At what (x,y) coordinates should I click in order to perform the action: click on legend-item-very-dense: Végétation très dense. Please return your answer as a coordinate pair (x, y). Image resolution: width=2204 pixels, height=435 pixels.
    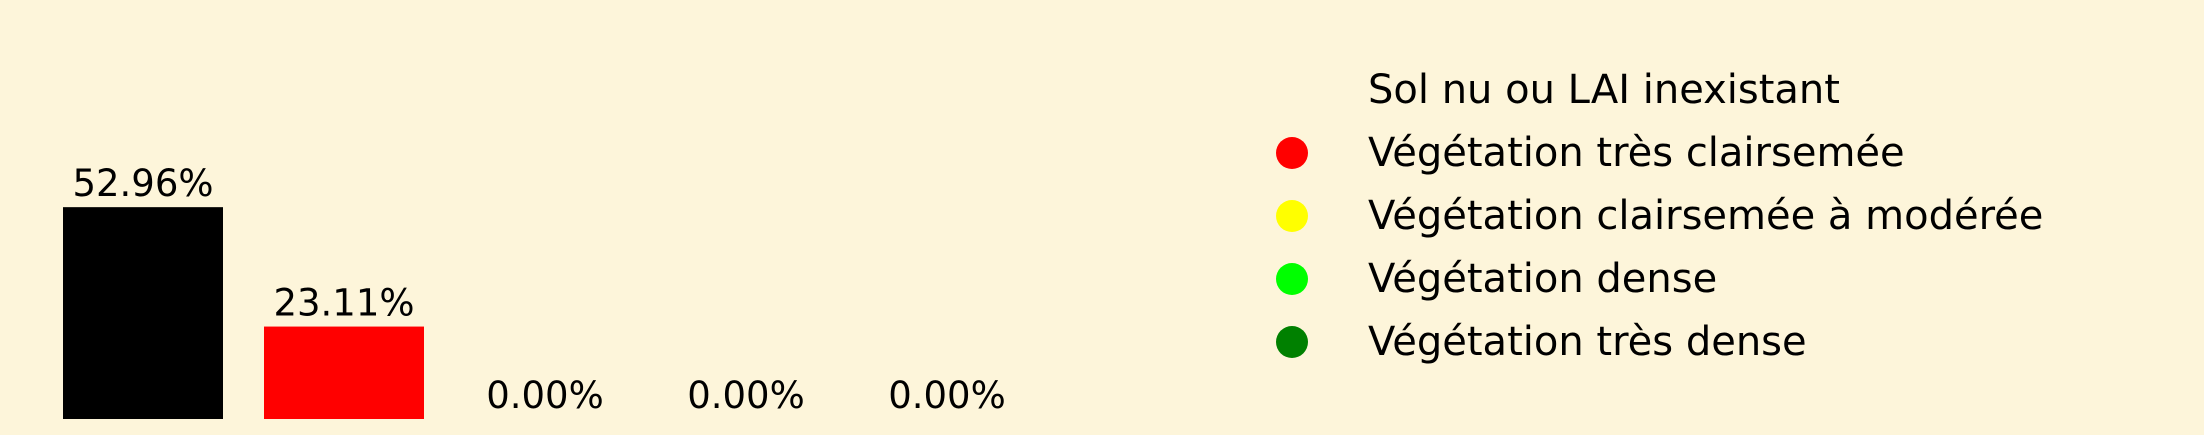
    Looking at the image, I should click on (1656, 341).